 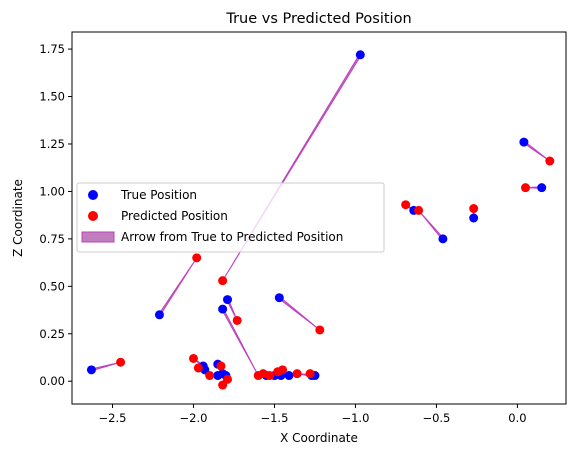 What do you see at coordinates (436, 418) in the screenshot?
I see `x-tick-label: −0.5` at bounding box center [436, 418].